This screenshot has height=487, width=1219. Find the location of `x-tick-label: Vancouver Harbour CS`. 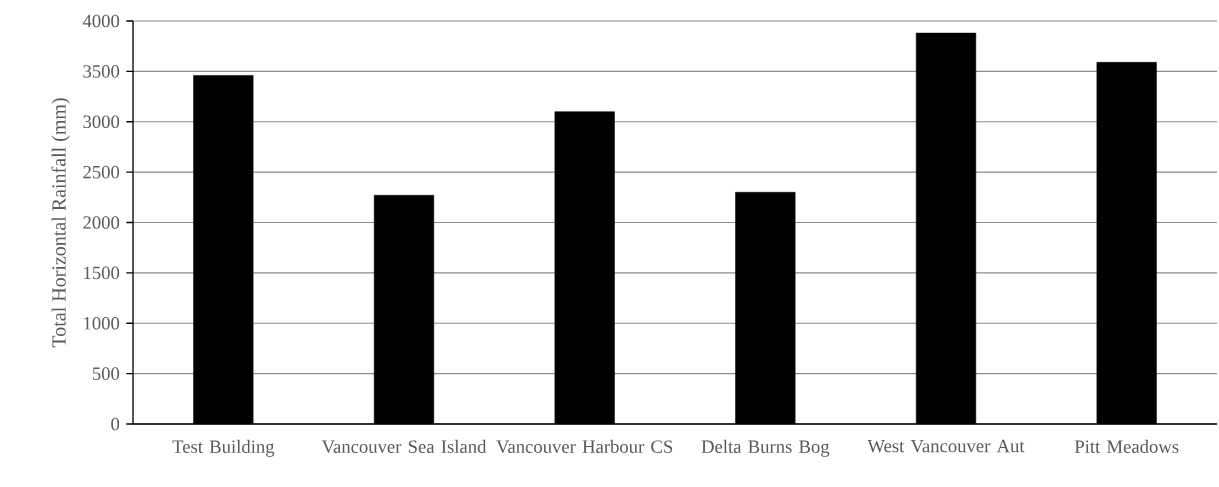

x-tick-label: Vancouver Harbour CS is located at coordinates (584, 446).